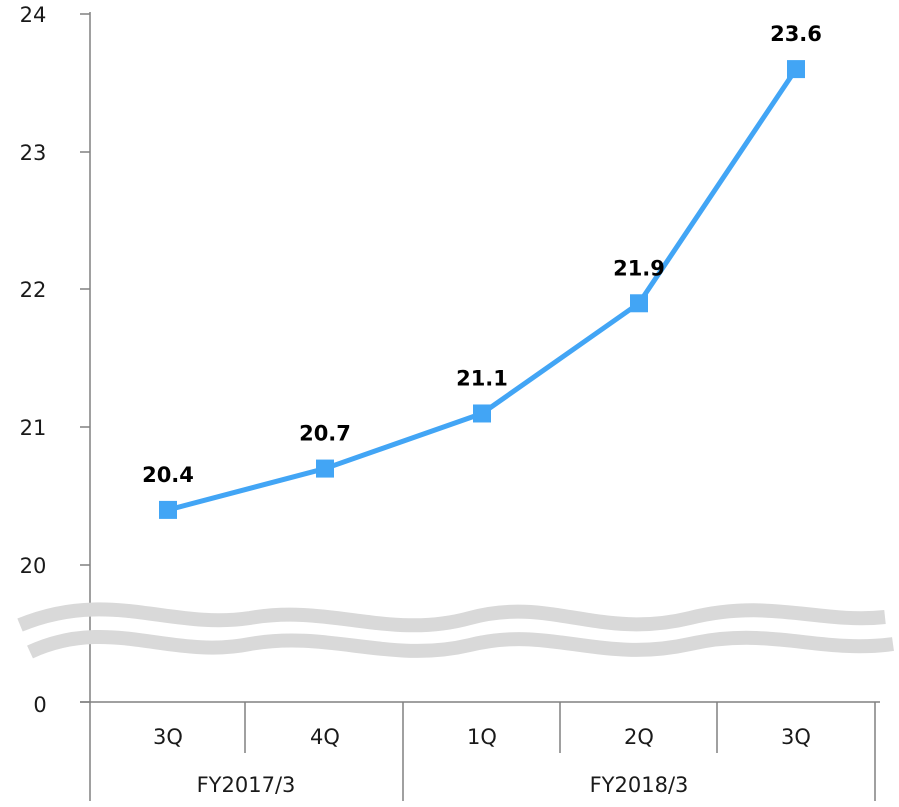  I want to click on axis-break-band, so click(455, 630).